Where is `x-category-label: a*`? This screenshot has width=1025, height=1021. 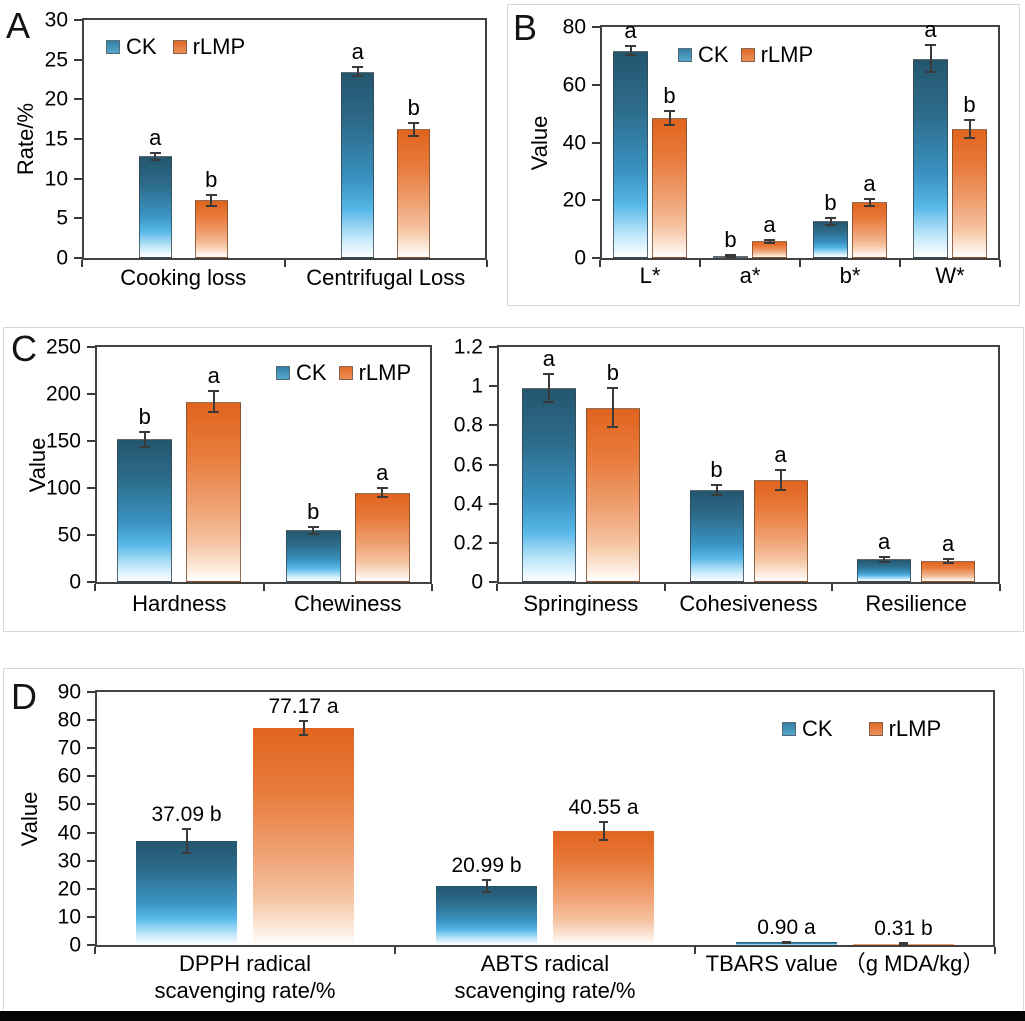 x-category-label: a* is located at coordinates (750, 275).